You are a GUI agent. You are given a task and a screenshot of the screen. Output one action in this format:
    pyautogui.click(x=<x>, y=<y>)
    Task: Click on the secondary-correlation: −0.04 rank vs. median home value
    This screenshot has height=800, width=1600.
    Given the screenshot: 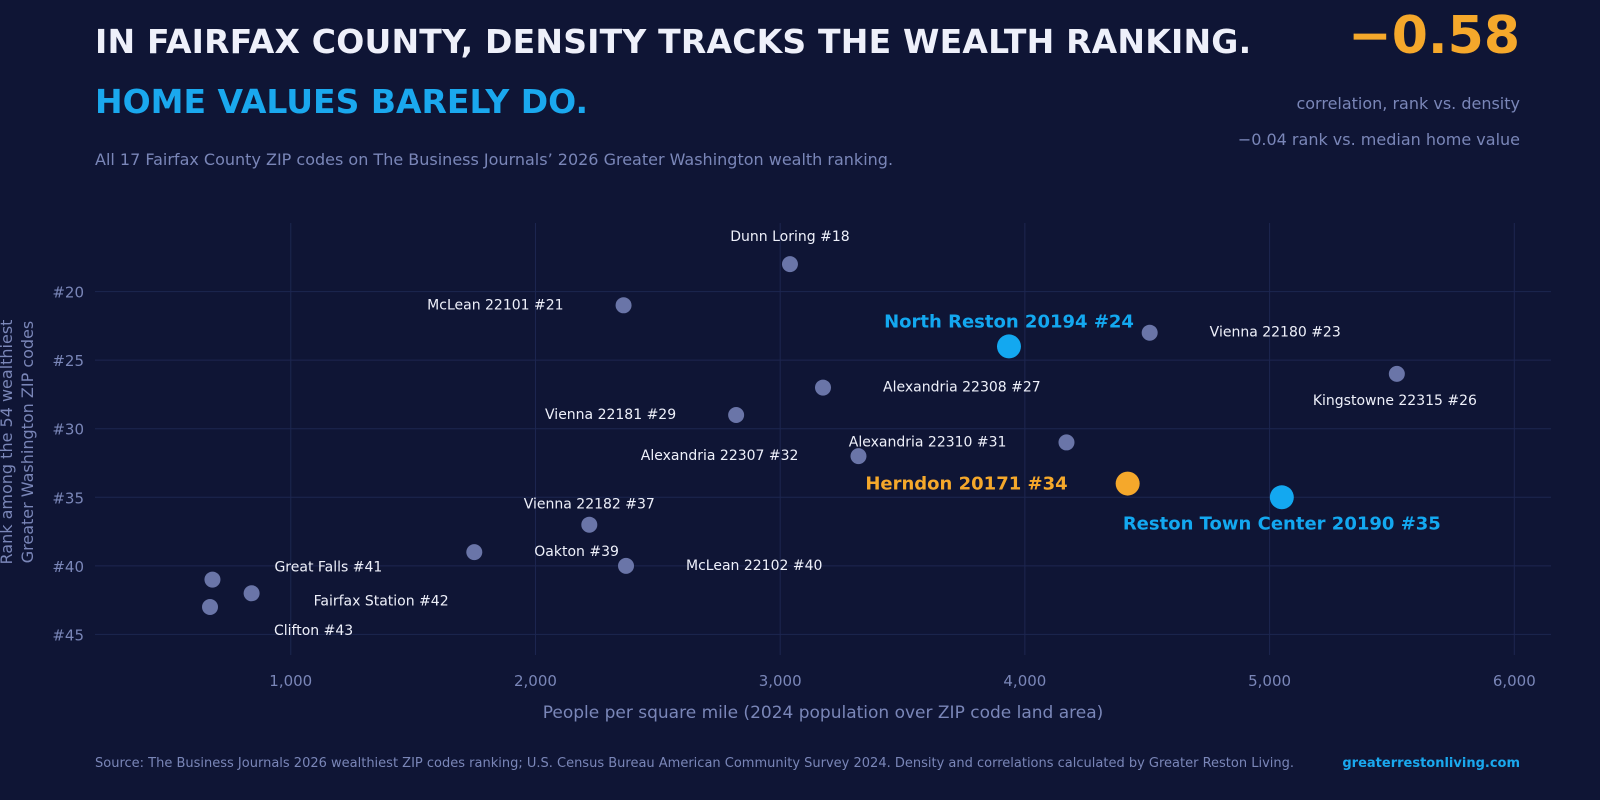 What is the action you would take?
    pyautogui.click(x=1378, y=139)
    